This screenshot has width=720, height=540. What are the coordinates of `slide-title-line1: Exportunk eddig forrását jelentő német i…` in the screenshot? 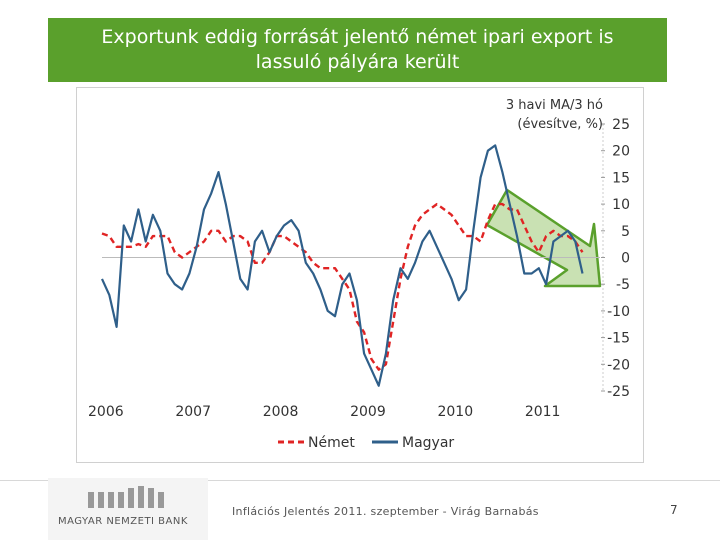 It's located at (357, 37).